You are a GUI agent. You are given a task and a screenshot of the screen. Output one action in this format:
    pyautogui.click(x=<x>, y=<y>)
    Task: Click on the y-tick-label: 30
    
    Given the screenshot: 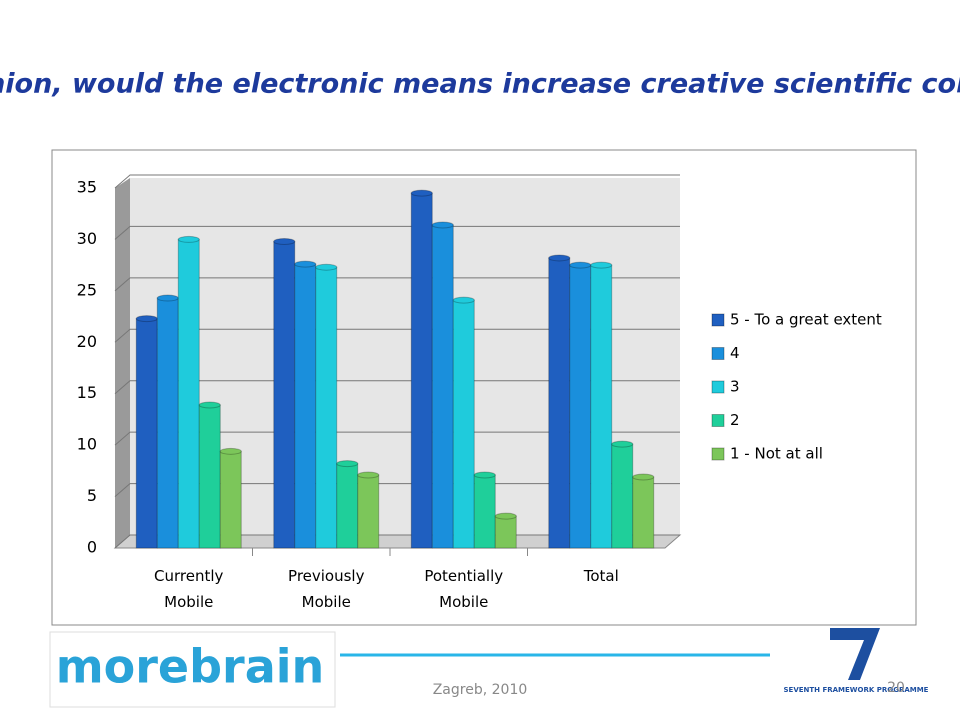 What is the action you would take?
    pyautogui.click(x=87, y=238)
    